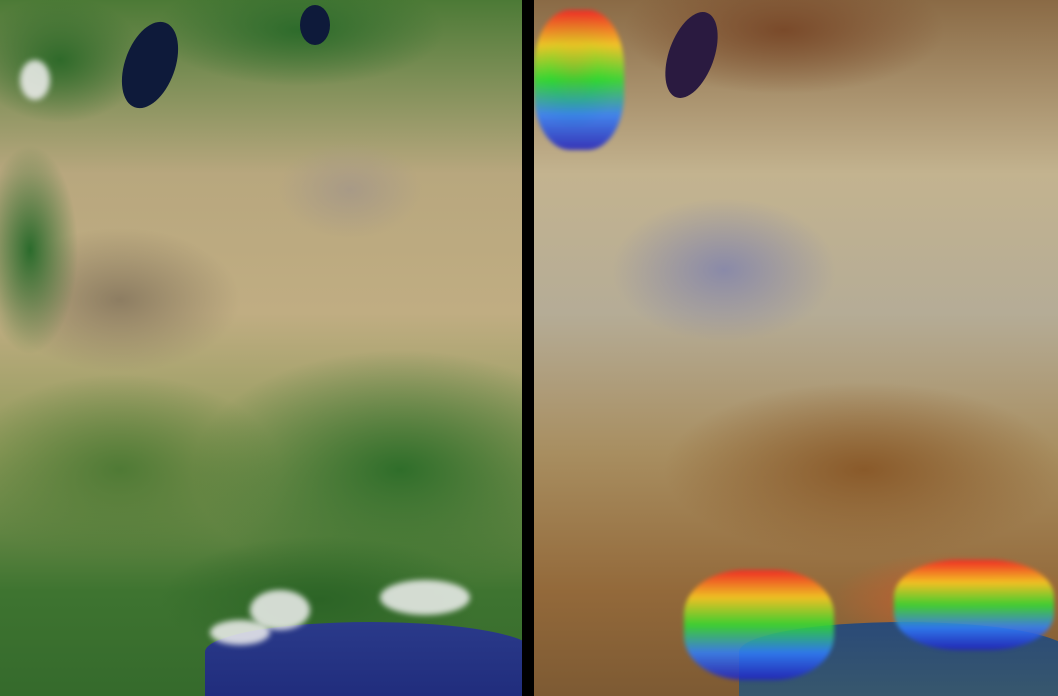 The image size is (1058, 696). What do you see at coordinates (528, 348) in the screenshot?
I see `divider` at bounding box center [528, 348].